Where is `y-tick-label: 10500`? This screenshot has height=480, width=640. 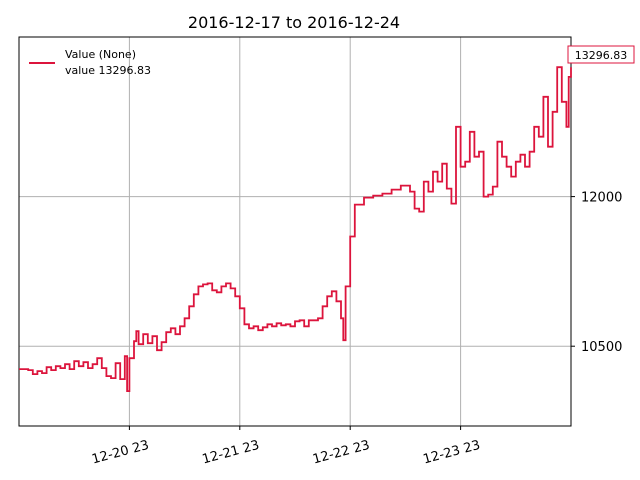 y-tick-label: 10500 is located at coordinates (601, 347).